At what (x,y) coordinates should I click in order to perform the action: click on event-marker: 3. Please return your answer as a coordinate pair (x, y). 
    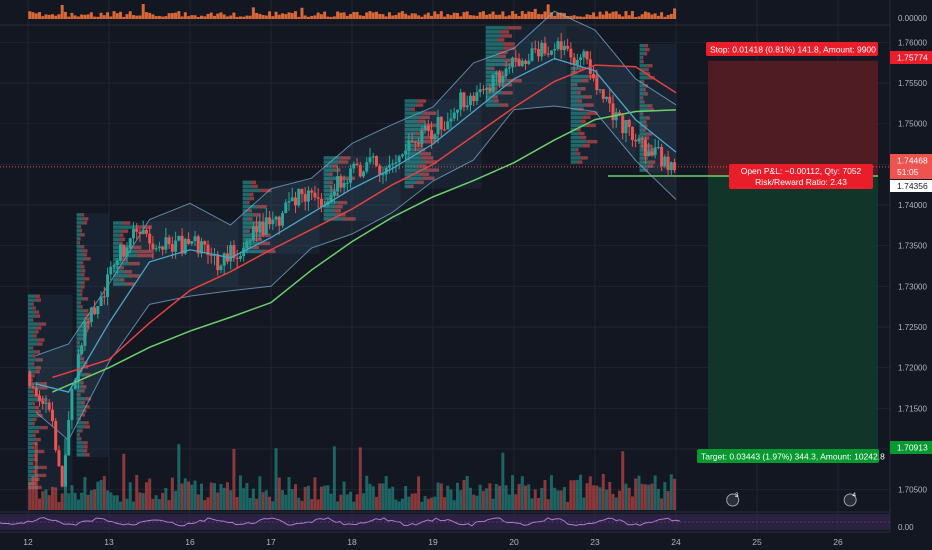
    Looking at the image, I should click on (733, 499).